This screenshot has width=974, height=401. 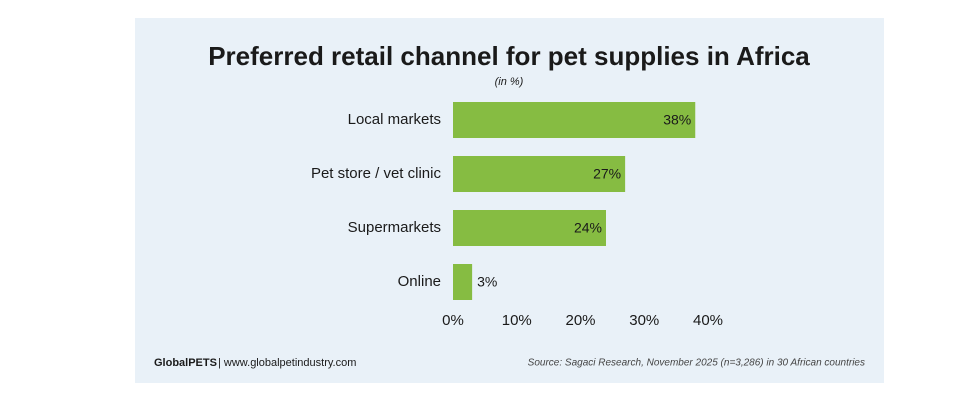 What do you see at coordinates (509, 82) in the screenshot?
I see `chart-subtitle: (in %)` at bounding box center [509, 82].